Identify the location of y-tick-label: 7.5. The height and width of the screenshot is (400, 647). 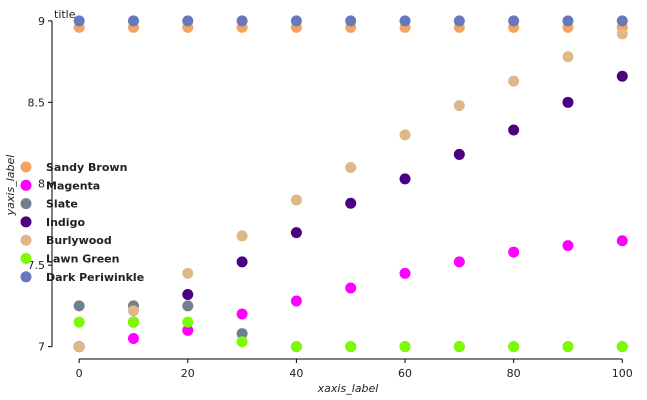
(37, 265).